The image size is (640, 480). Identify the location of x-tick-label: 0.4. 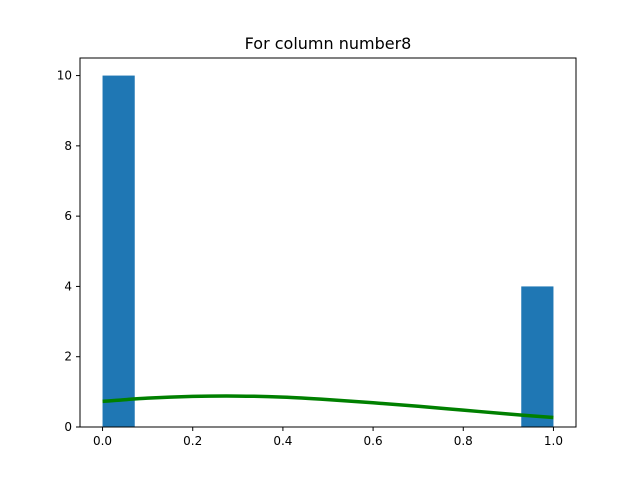
(282, 441).